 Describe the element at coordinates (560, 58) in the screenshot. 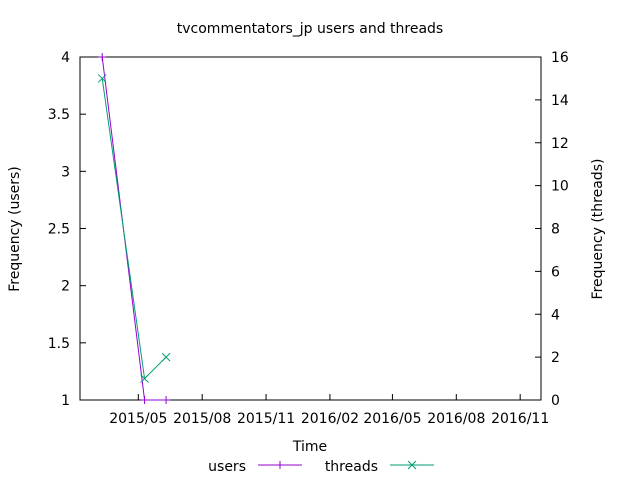

I see `y2-tick-label: 16` at that location.